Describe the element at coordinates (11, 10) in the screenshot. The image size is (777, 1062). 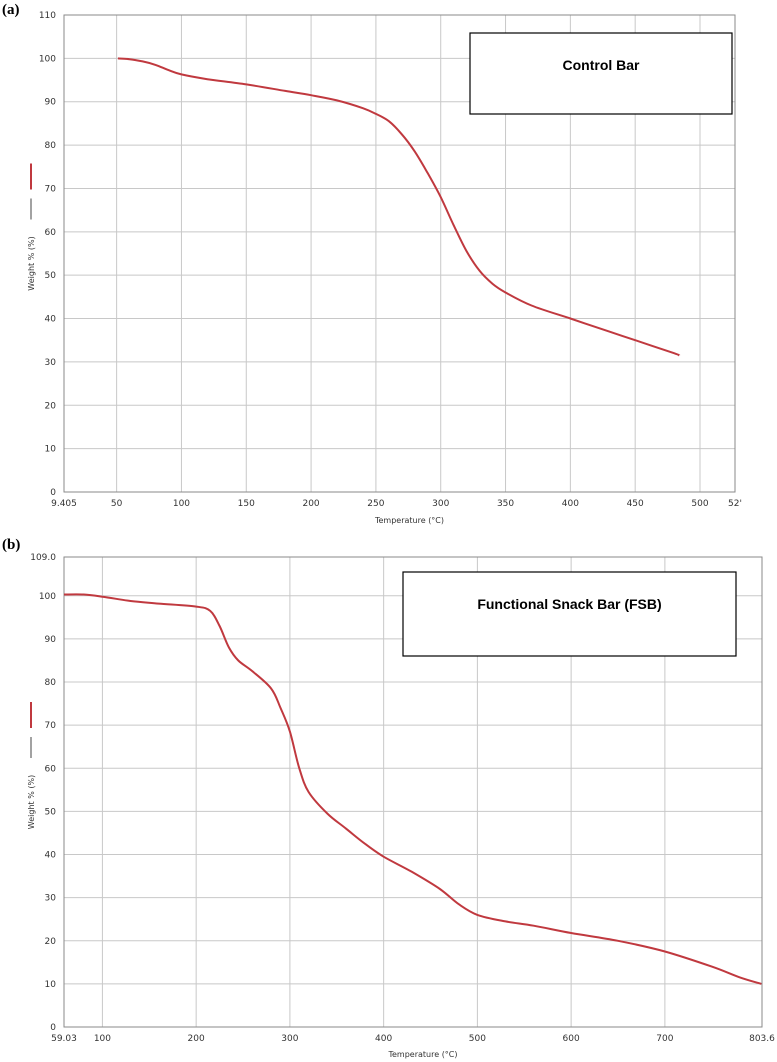
I see `panel-label-a: (a)` at that location.